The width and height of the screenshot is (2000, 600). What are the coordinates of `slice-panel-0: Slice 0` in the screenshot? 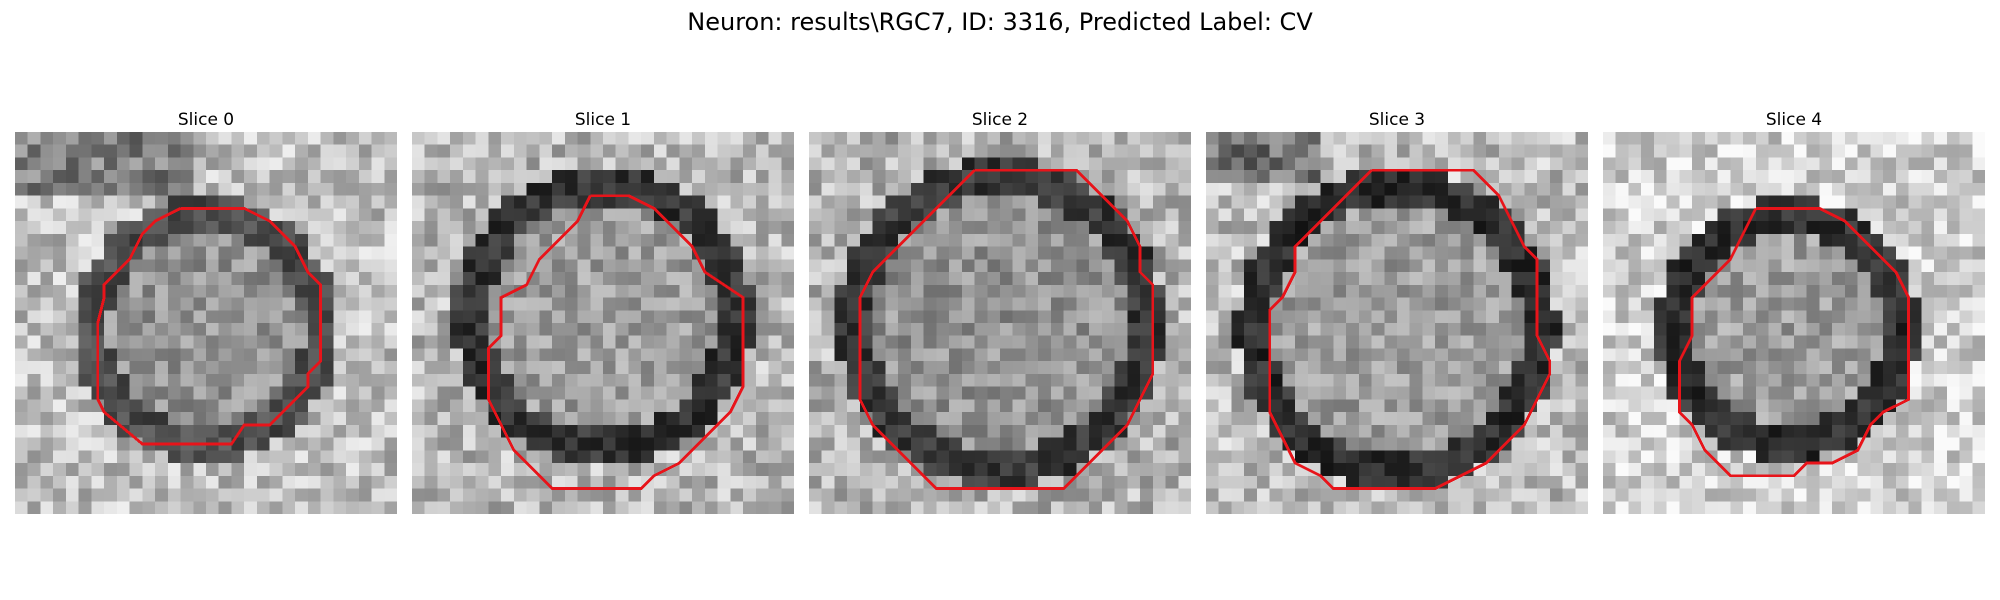 It's located at (206, 311).